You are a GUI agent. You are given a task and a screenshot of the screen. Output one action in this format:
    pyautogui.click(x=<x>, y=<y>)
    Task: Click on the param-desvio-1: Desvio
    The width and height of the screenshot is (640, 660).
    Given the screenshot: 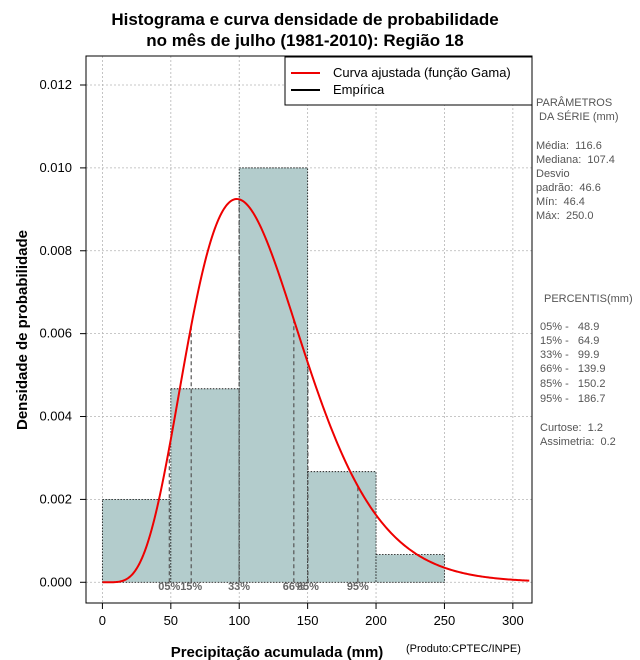 What is the action you would take?
    pyautogui.click(x=553, y=174)
    